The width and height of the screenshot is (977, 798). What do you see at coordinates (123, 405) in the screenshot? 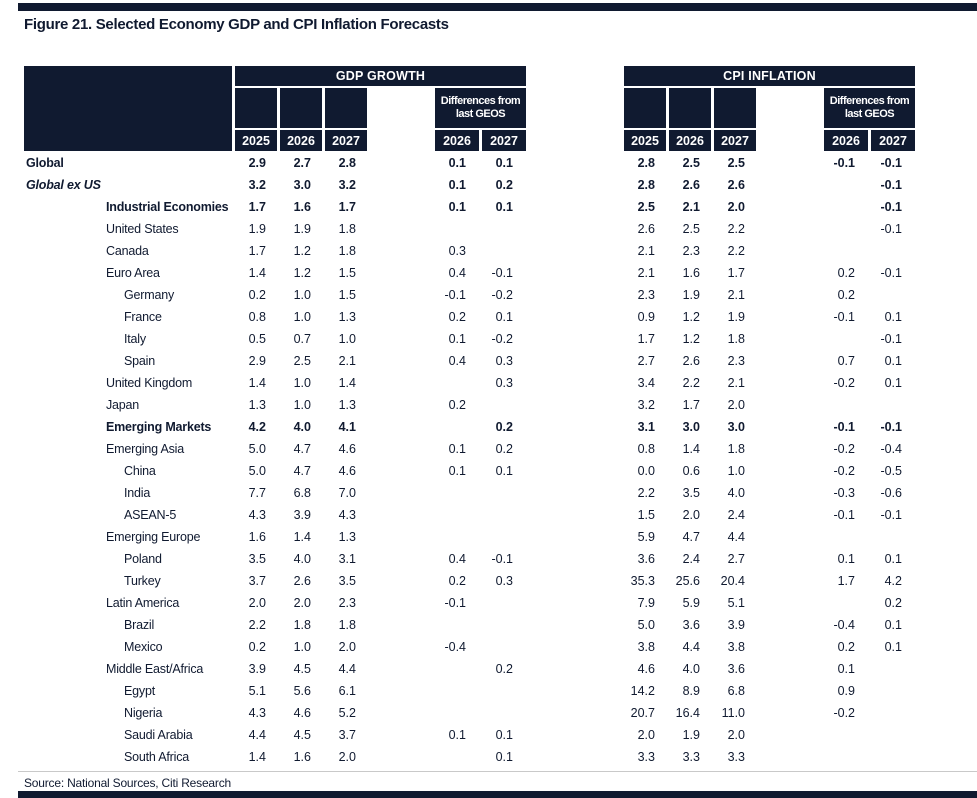
I see `row-label: Japan` at bounding box center [123, 405].